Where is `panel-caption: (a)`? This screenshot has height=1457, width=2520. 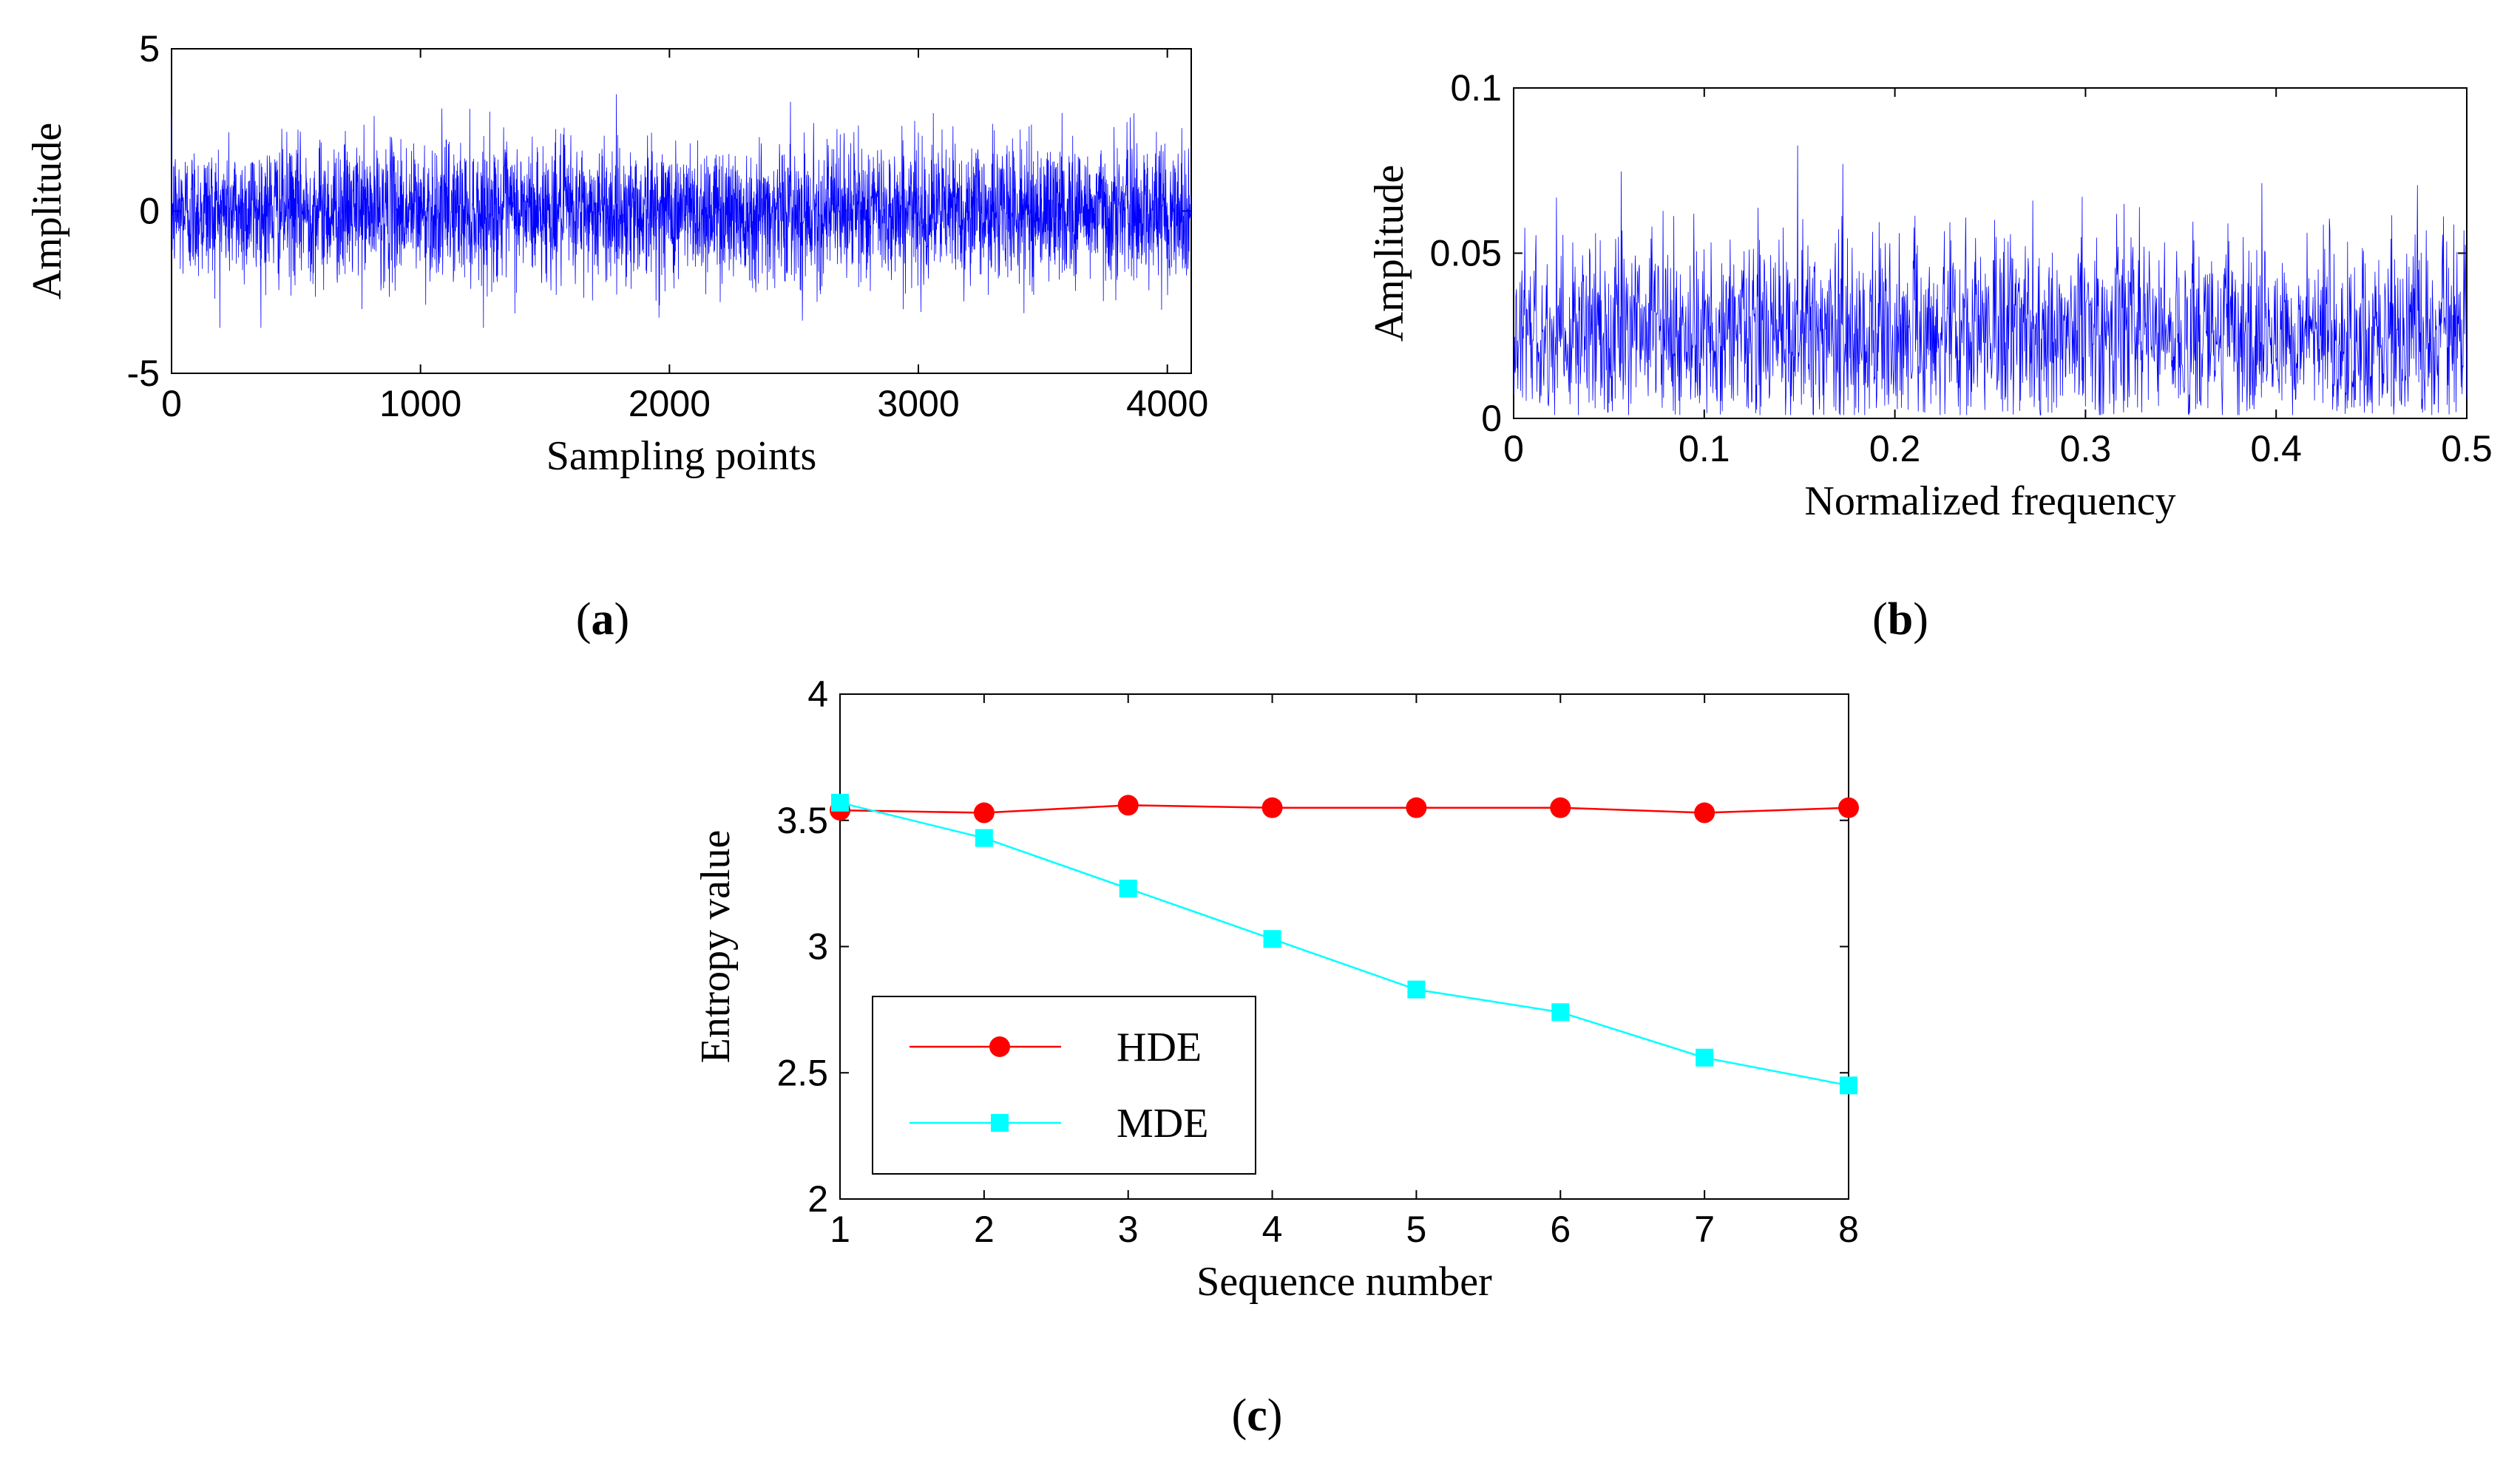
panel-caption: (a) is located at coordinates (602, 619).